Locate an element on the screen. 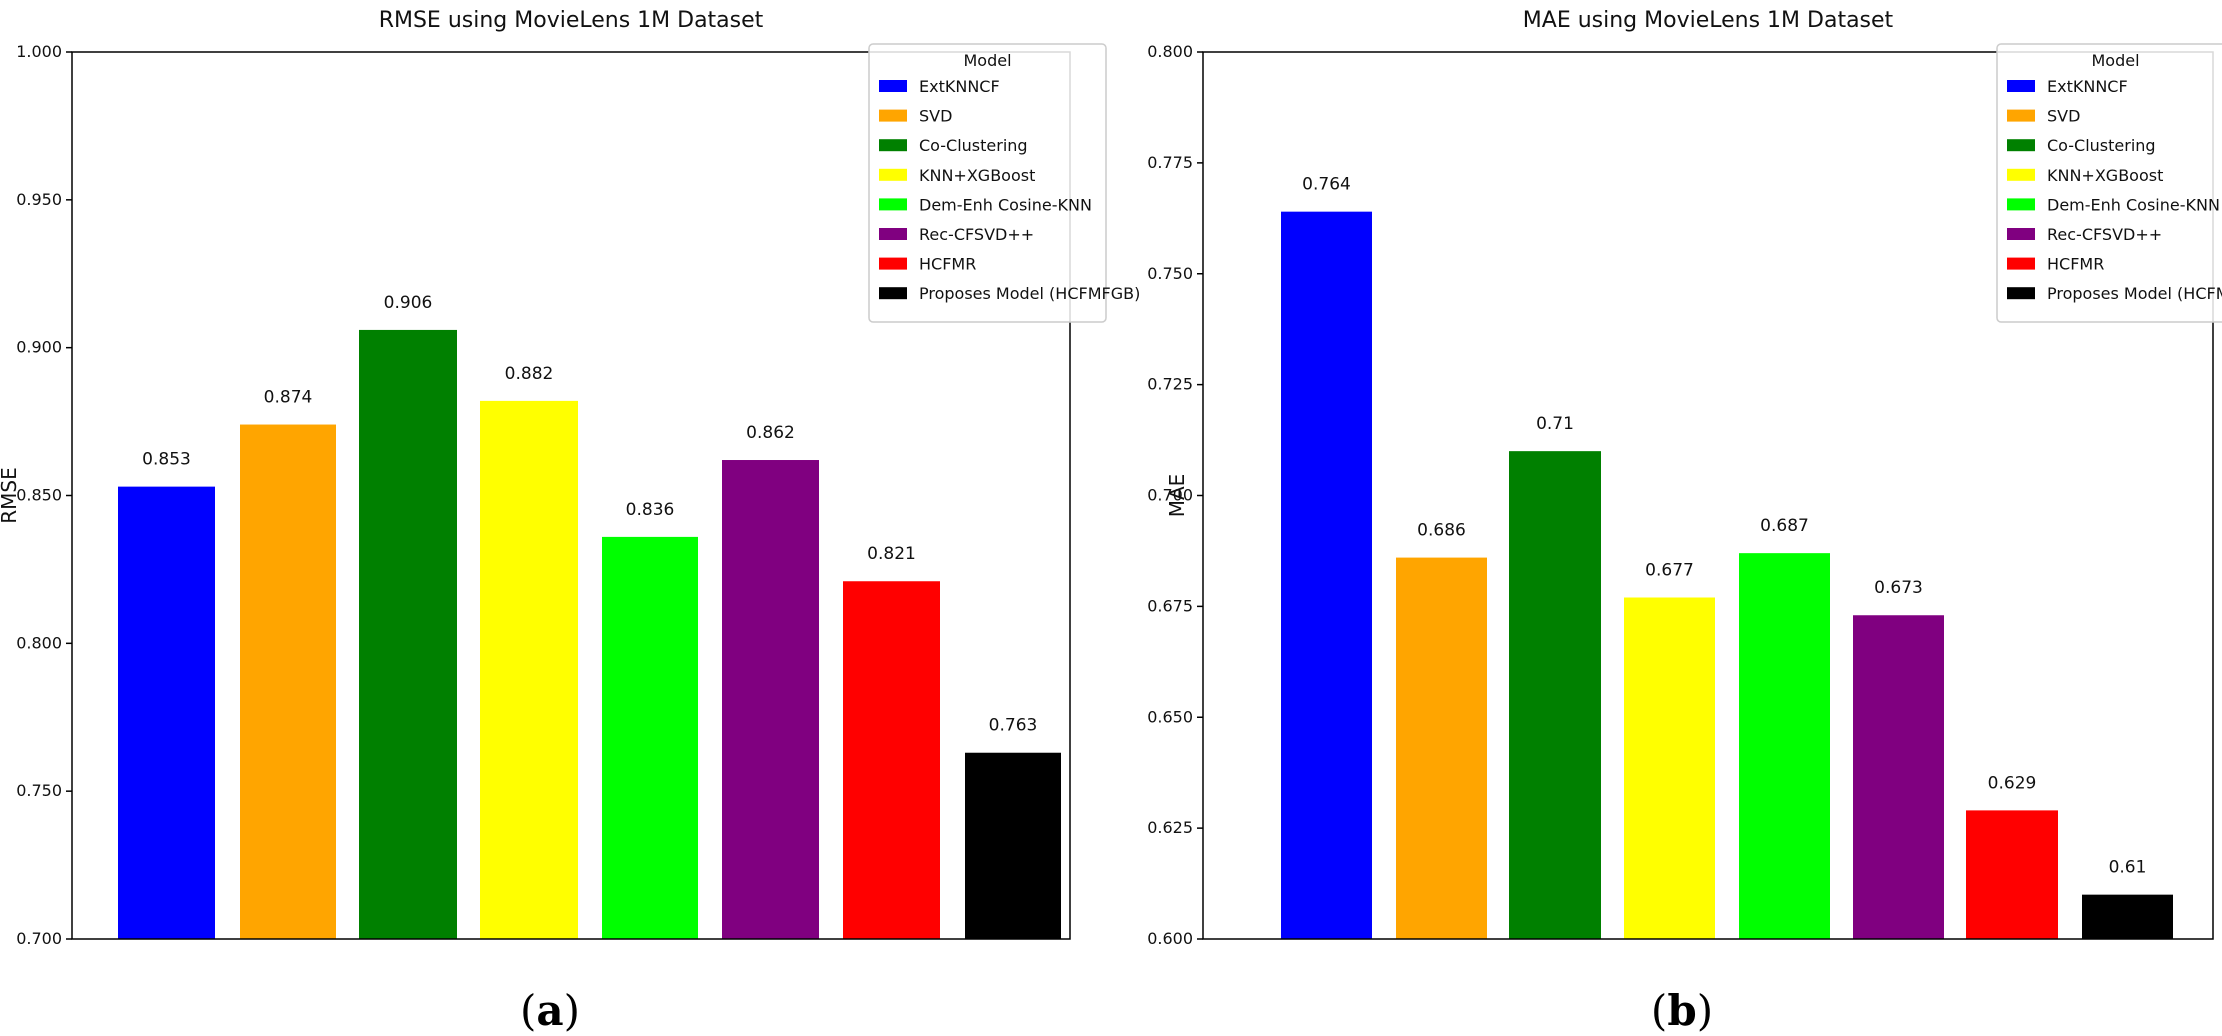 Image resolution: width=2222 pixels, height=1036 pixels. data-label: 0.882 is located at coordinates (529, 374).